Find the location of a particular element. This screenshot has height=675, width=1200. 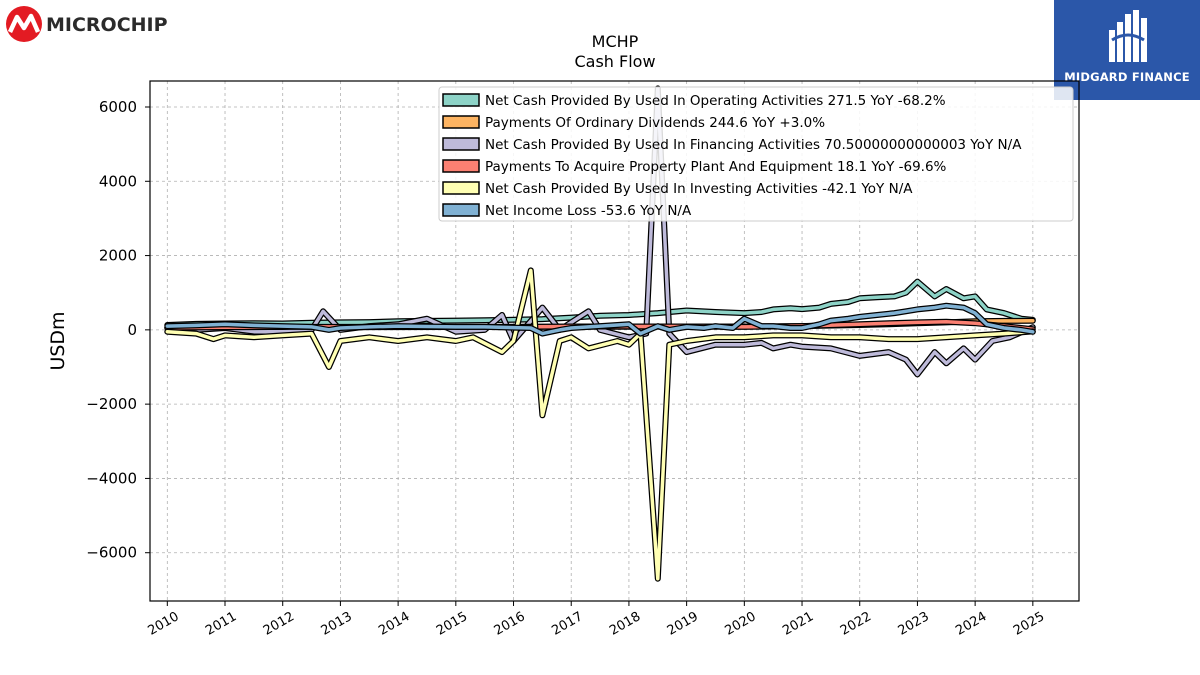

y-axis-label: USDm is located at coordinates (58, 340).